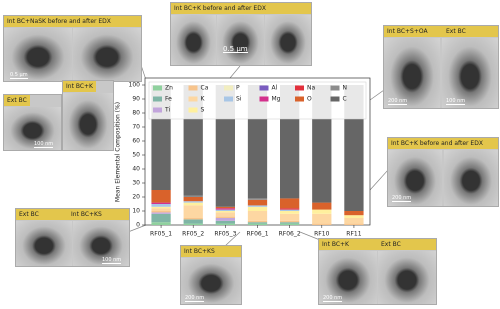 The height and width of the screenshot is (309, 500). Describe the element at coordinates (257, 234) in the screenshot. I see `x-tick-label: RF06_1` at that location.